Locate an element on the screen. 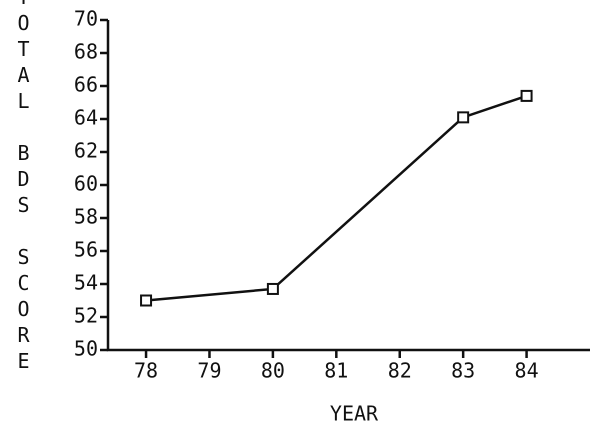 This screenshot has width=610, height=438. y-tick-label: 52 is located at coordinates (86, 316).